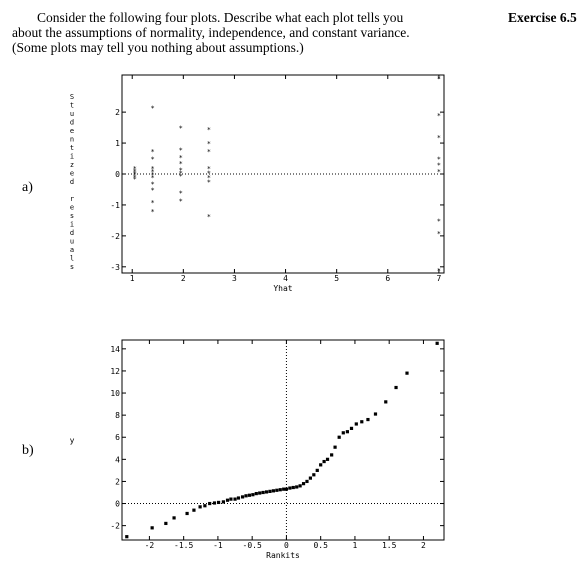 This screenshot has height=577, width=588. What do you see at coordinates (320, 545) in the screenshot?
I see `x-tick-label: 0.5` at bounding box center [320, 545].